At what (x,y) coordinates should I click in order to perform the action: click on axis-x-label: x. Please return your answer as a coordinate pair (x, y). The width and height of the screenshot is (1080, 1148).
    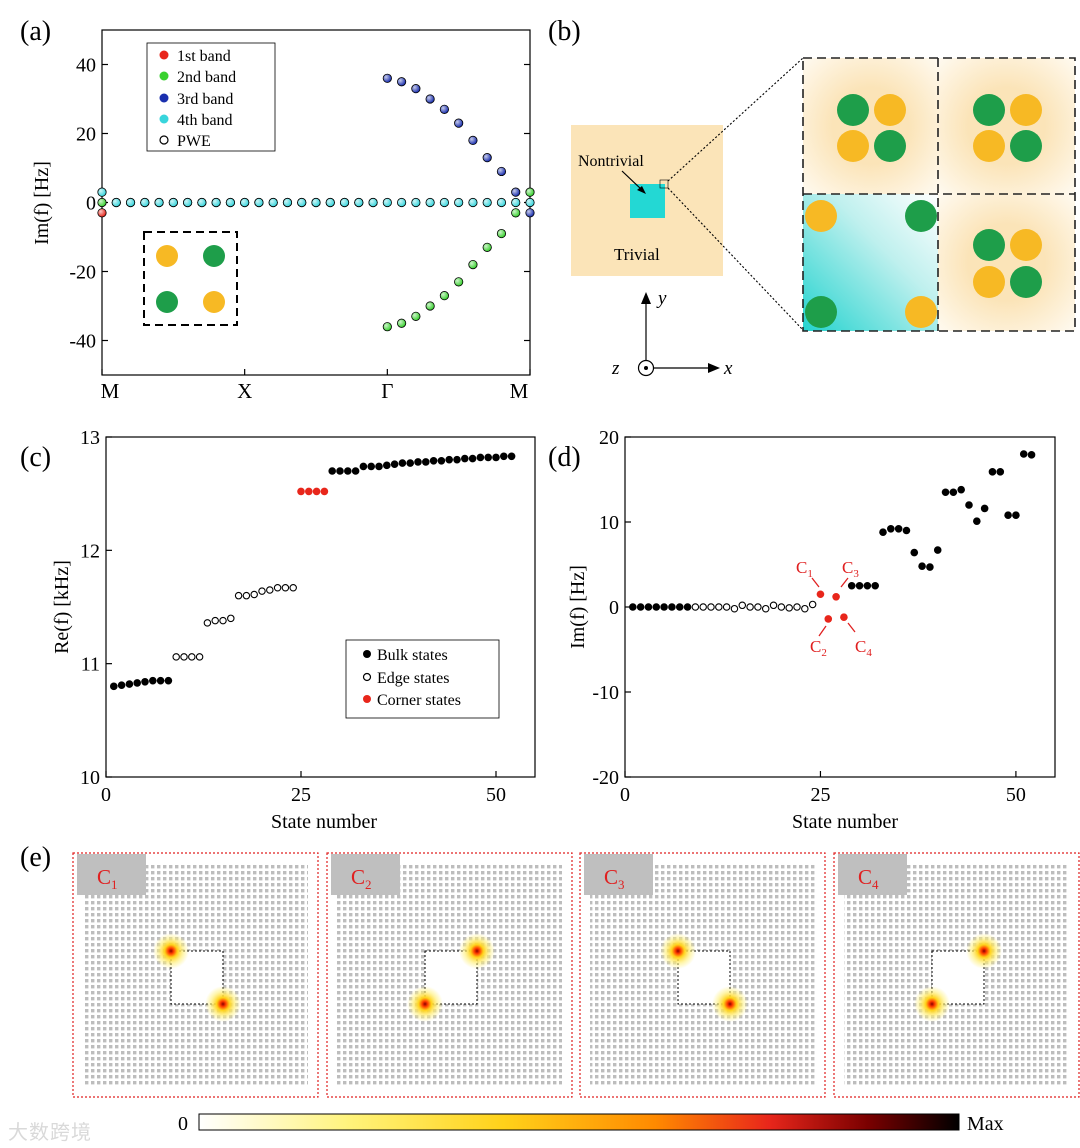
    Looking at the image, I should click on (728, 368).